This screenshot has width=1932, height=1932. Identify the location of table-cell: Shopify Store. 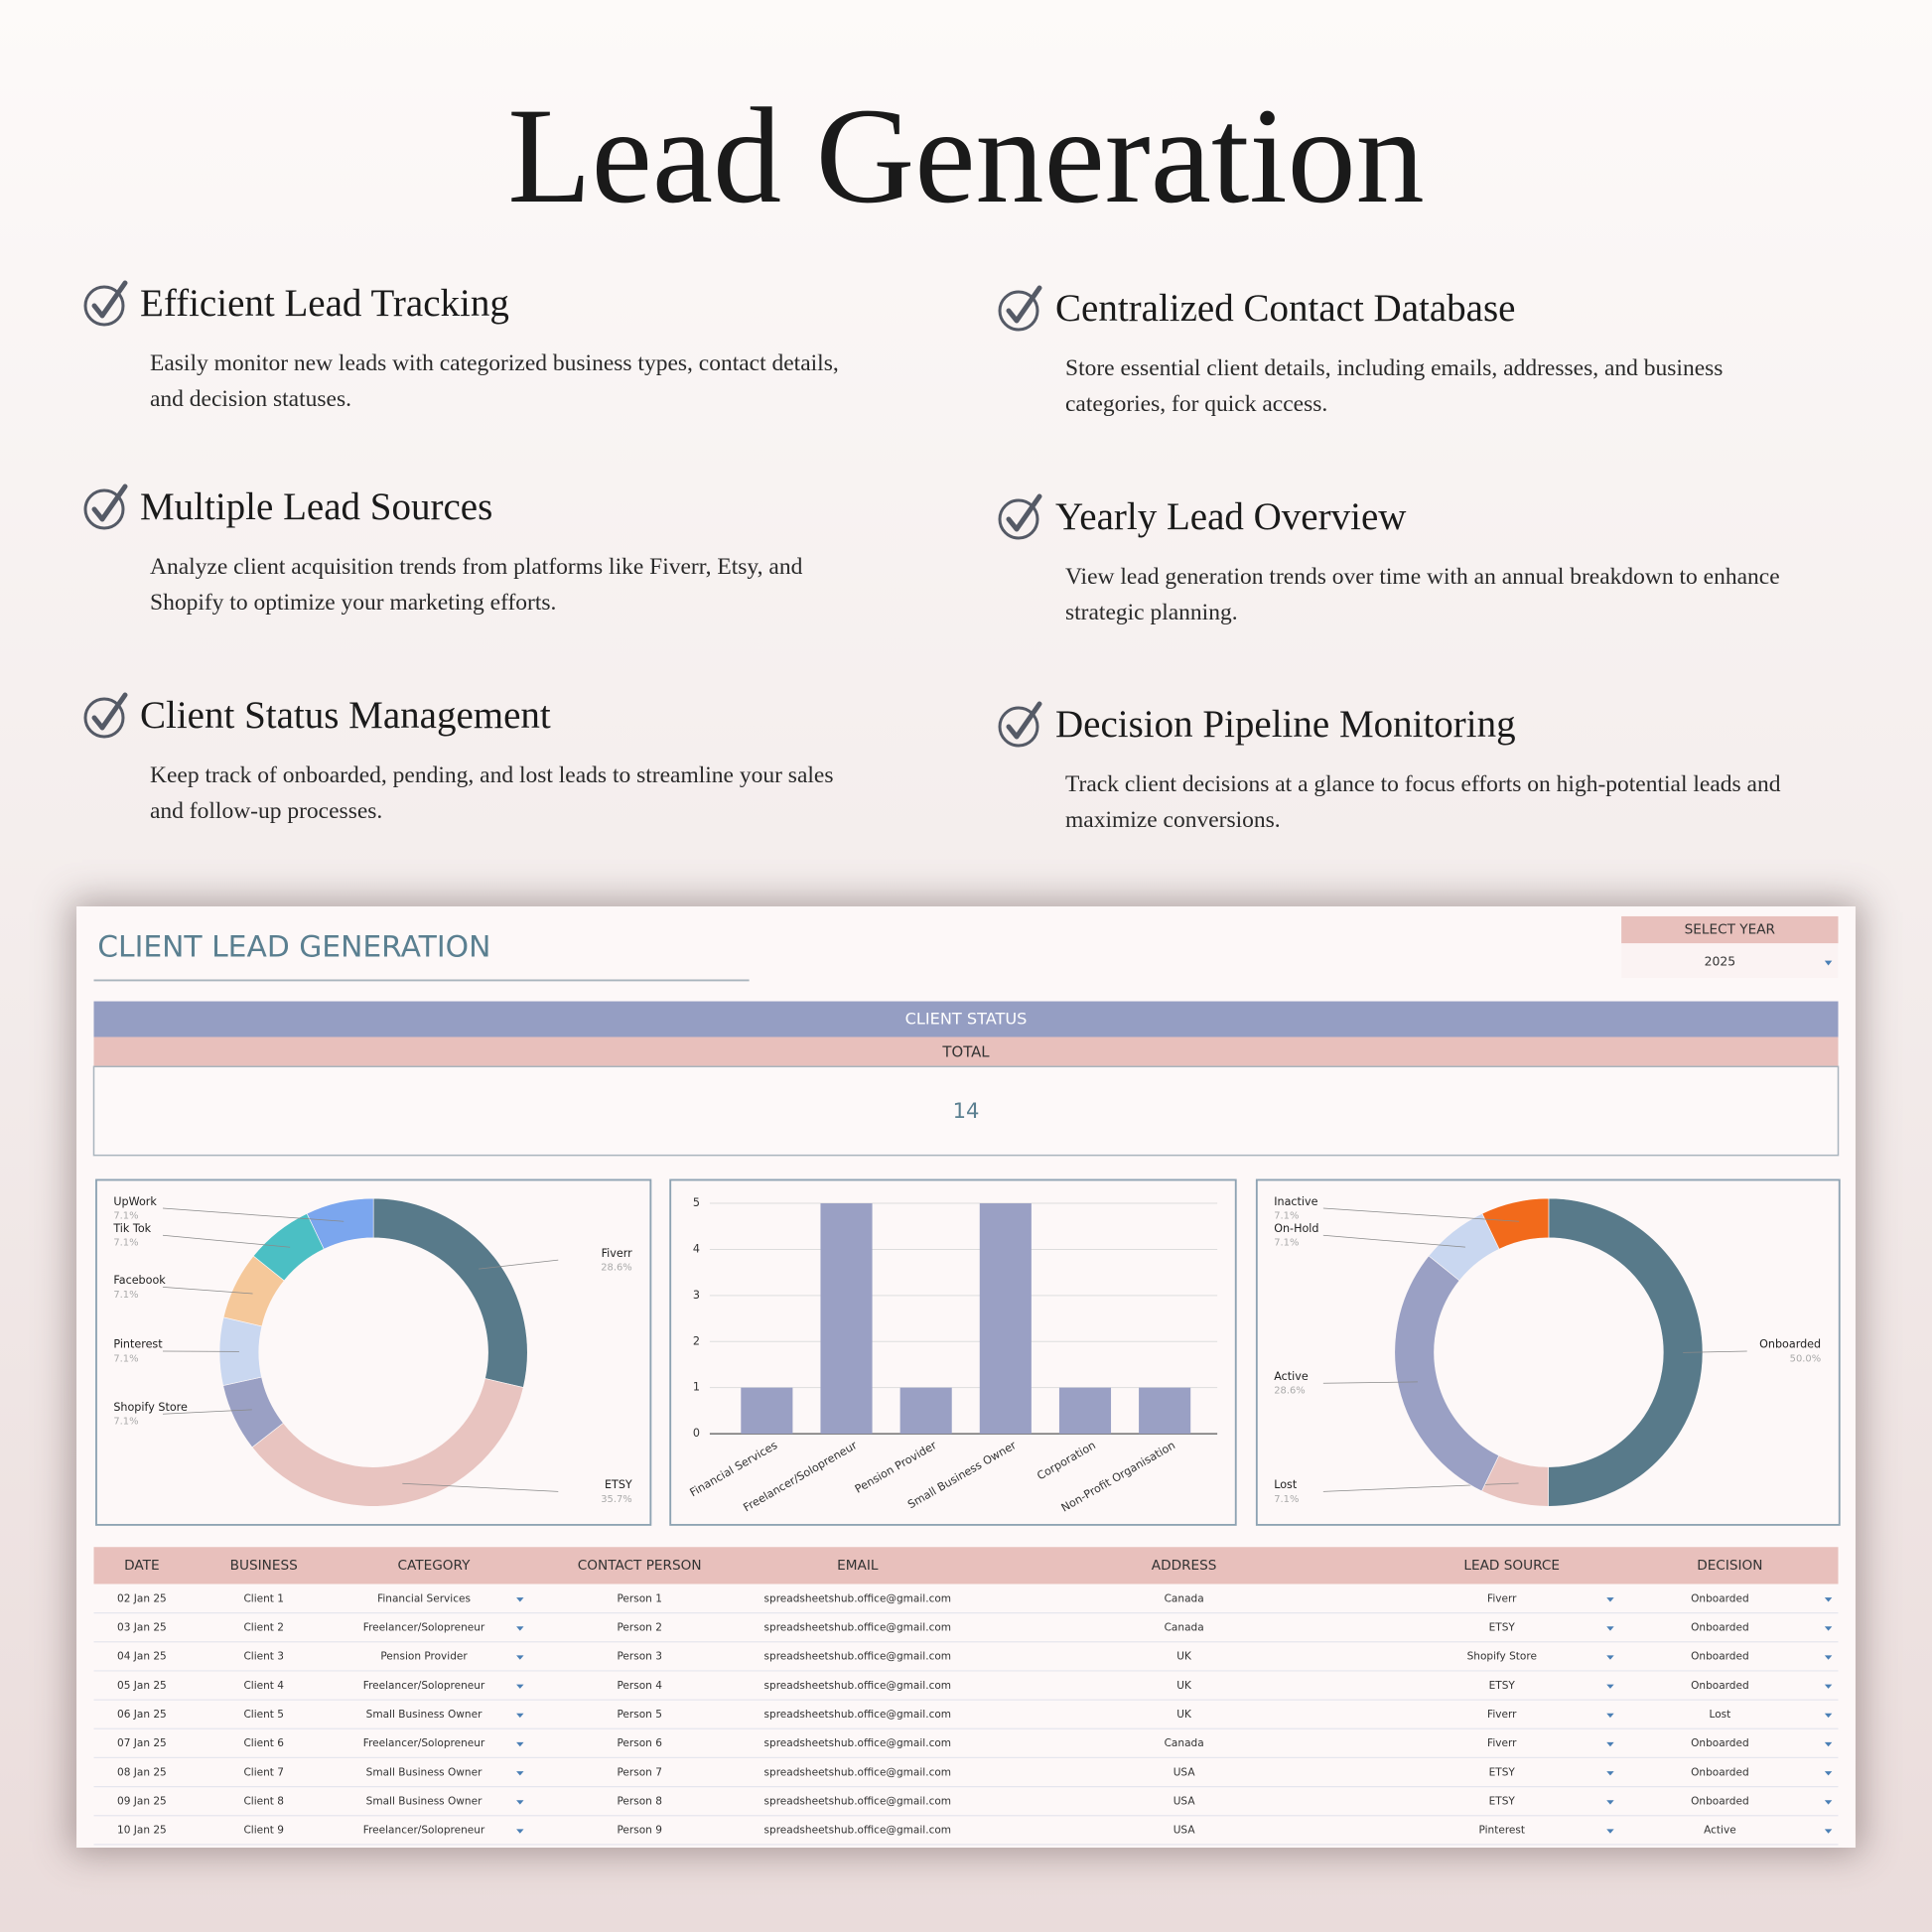
(1502, 1657).